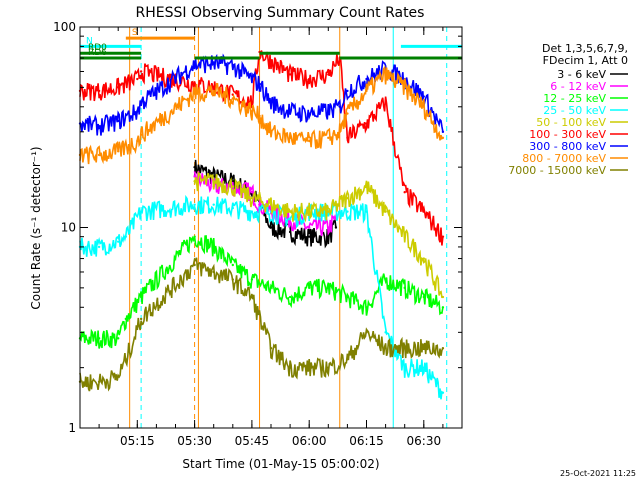 This screenshot has height=480, width=640. Describe the element at coordinates (36, 227) in the screenshot. I see `y-axis-label: Count Rate (s⁻¹ detector⁻¹)` at that location.